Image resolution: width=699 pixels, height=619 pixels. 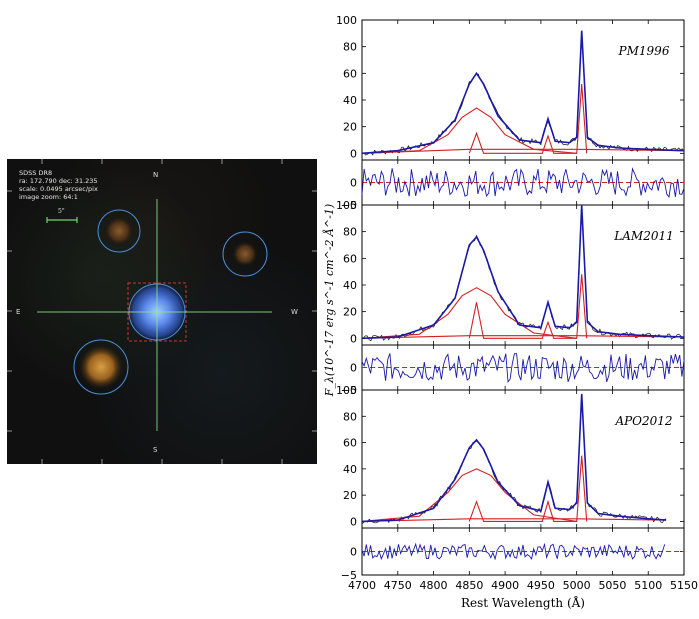 I want to click on x-axis-label: Rest Wavelength (Å), so click(x=523, y=602).